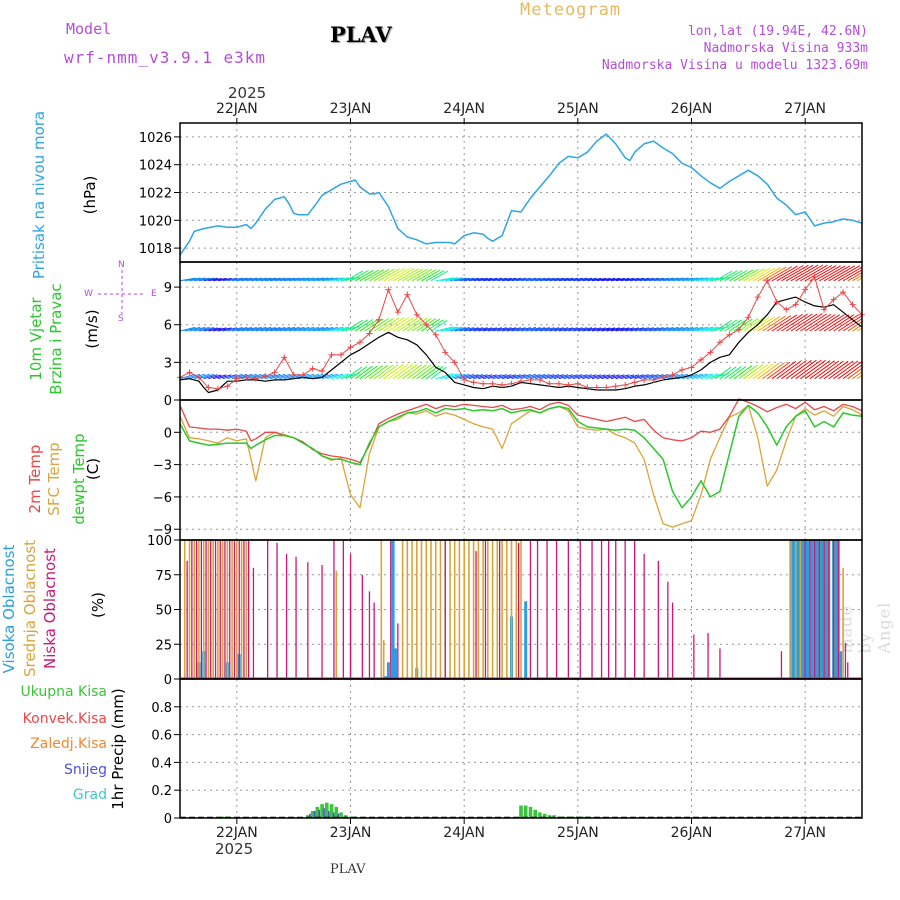 The width and height of the screenshot is (900, 900). What do you see at coordinates (155, 138) in the screenshot?
I see `pressure-ytick-label-4: 1026` at bounding box center [155, 138].